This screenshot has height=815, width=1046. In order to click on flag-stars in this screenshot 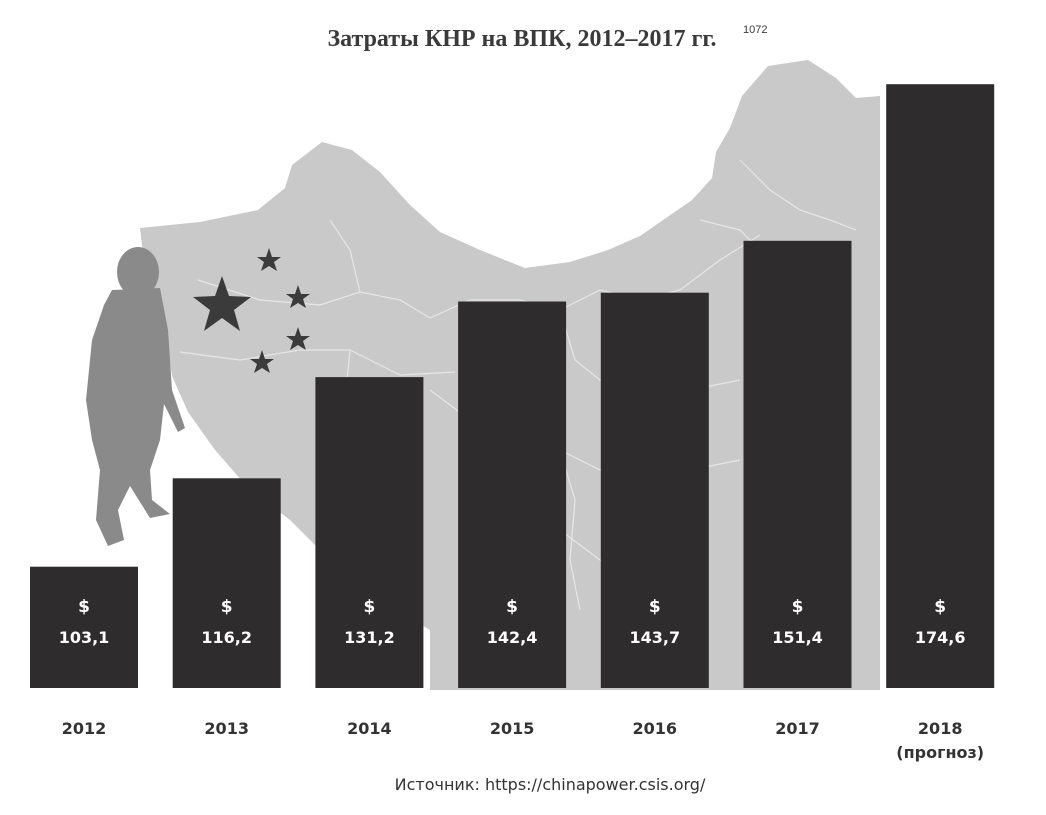, I will do `click(251, 310)`.